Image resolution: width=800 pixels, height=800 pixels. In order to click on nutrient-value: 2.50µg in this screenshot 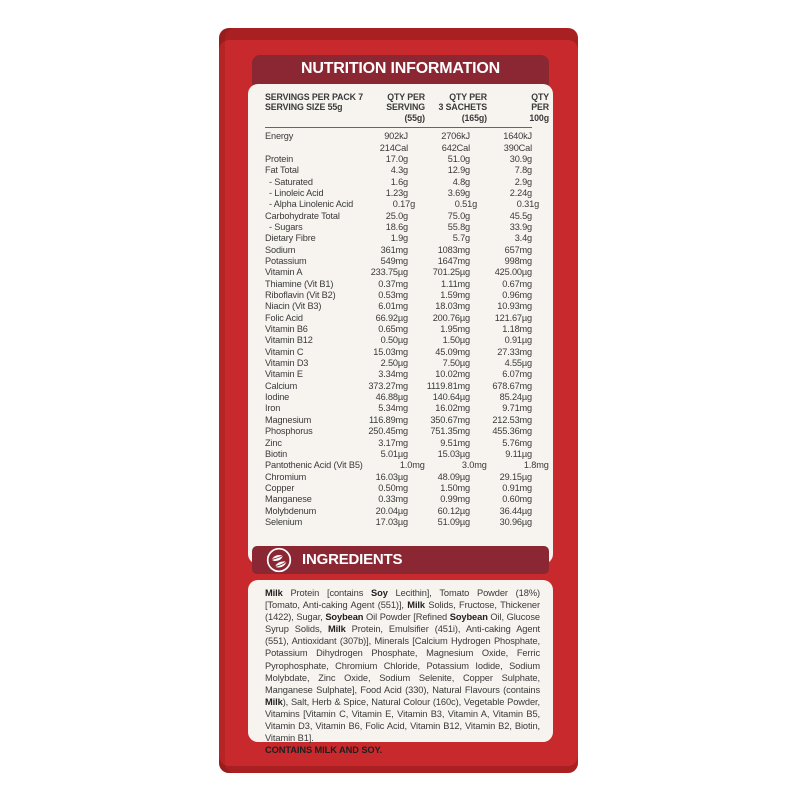, I will do `click(394, 363)`.